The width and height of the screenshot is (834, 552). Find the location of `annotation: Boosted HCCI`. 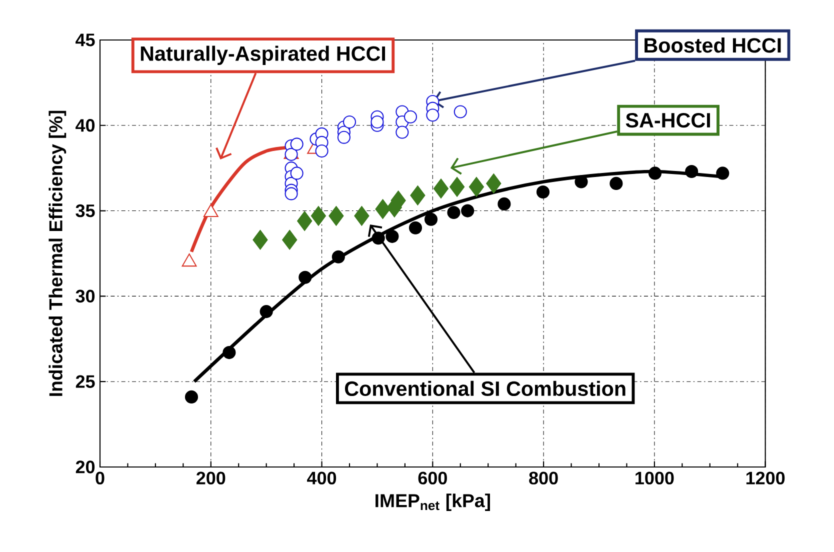

annotation: Boosted HCCI is located at coordinates (712, 45).